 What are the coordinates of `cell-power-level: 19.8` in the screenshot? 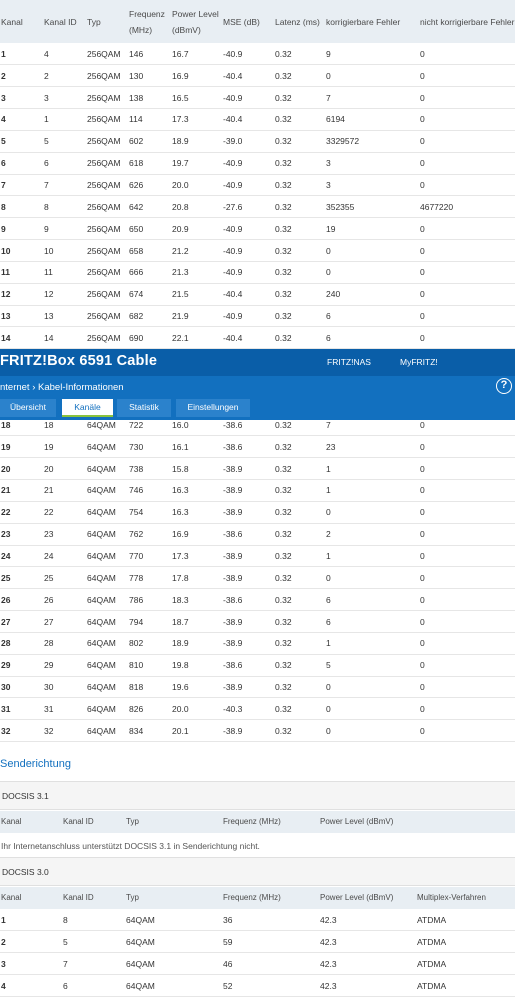 It's located at (197, 665).